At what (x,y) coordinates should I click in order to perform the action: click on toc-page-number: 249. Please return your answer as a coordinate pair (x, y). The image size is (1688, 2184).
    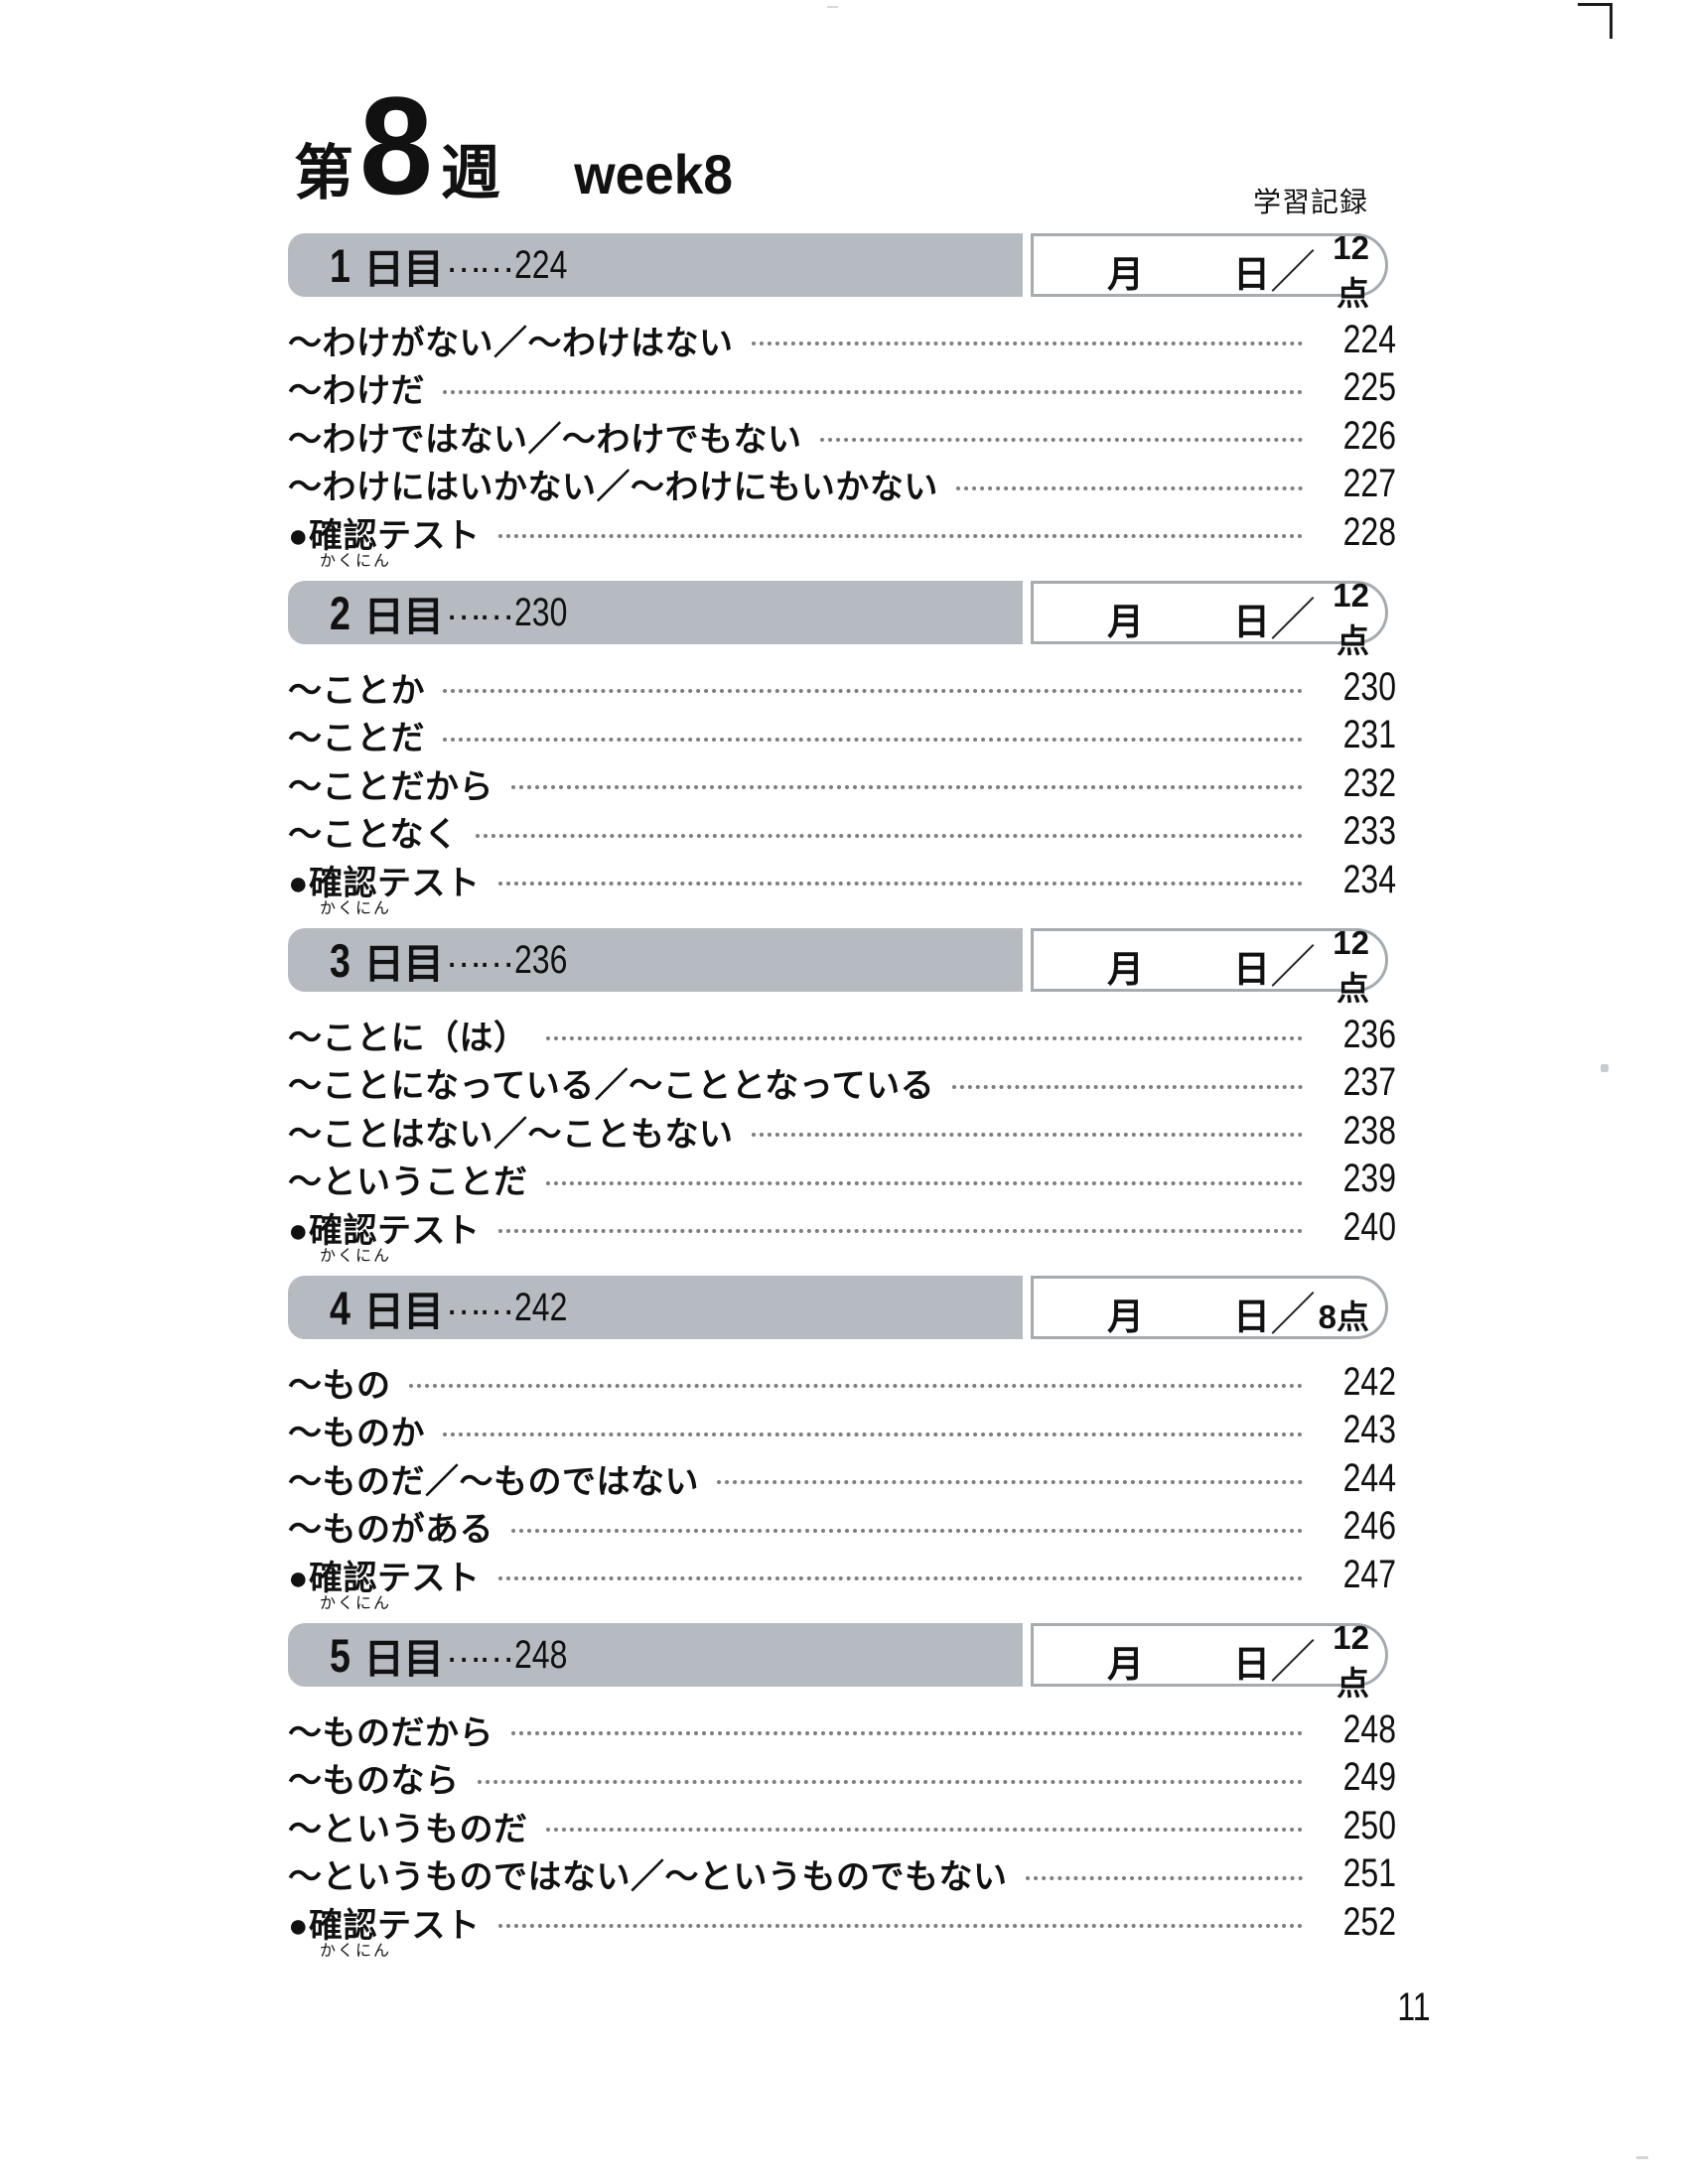
    Looking at the image, I should click on (1369, 1777).